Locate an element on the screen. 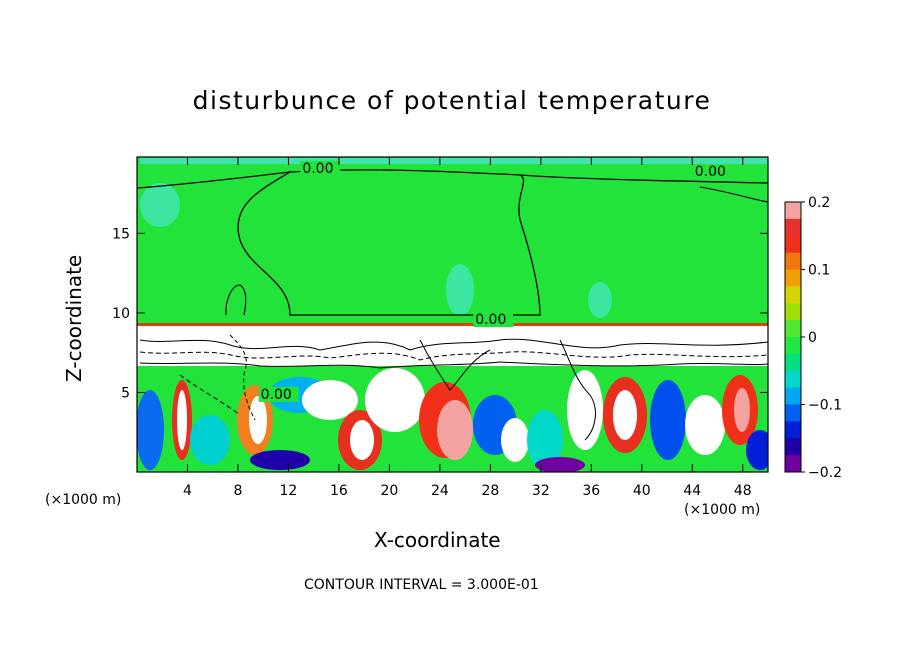 This screenshot has width=904, height=654. colorbar-tick-label: −0.2 is located at coordinates (825, 473).